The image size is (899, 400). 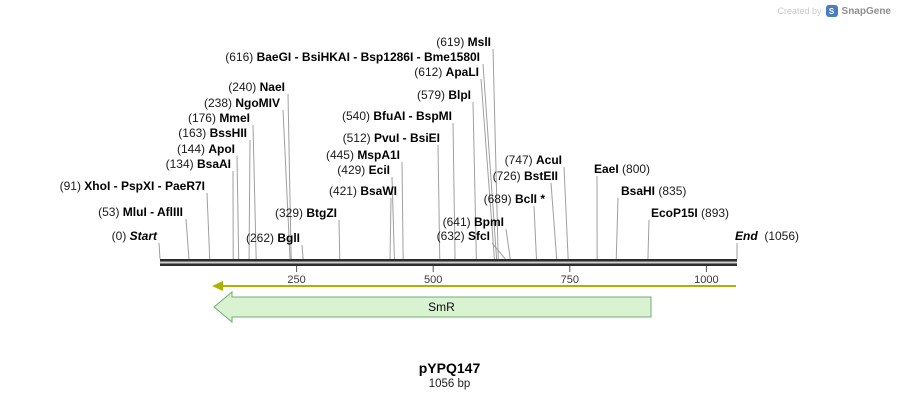 I want to click on site-position-text: (176), so click(x=203, y=118).